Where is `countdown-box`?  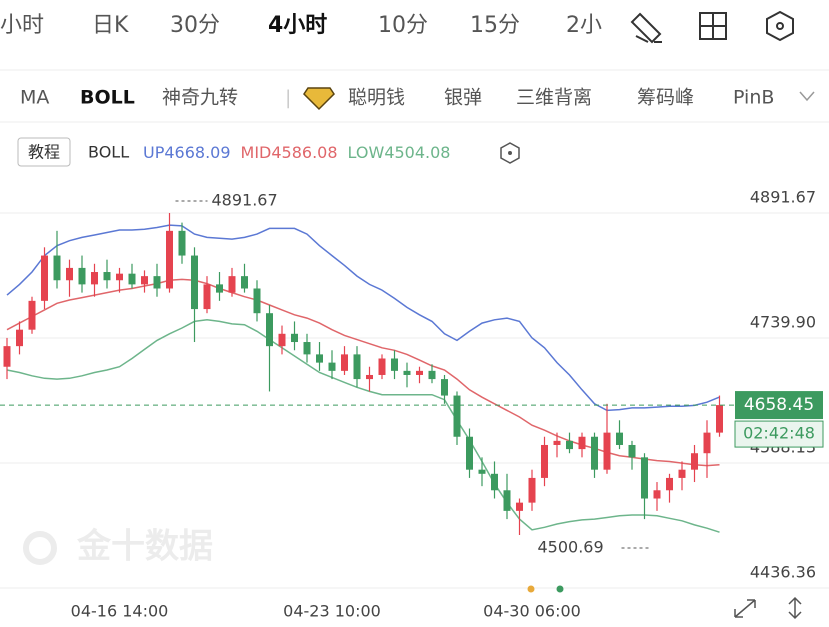 countdown-box is located at coordinates (779, 434).